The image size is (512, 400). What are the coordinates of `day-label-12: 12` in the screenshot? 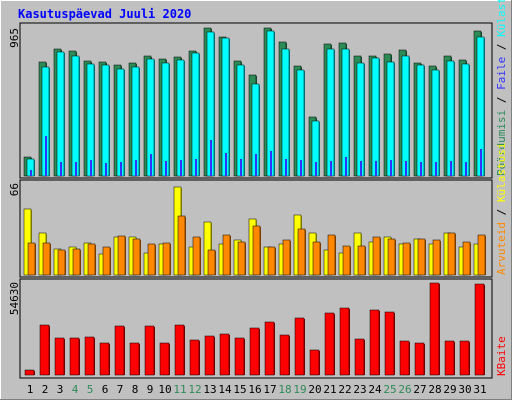 It's located at (194, 389).